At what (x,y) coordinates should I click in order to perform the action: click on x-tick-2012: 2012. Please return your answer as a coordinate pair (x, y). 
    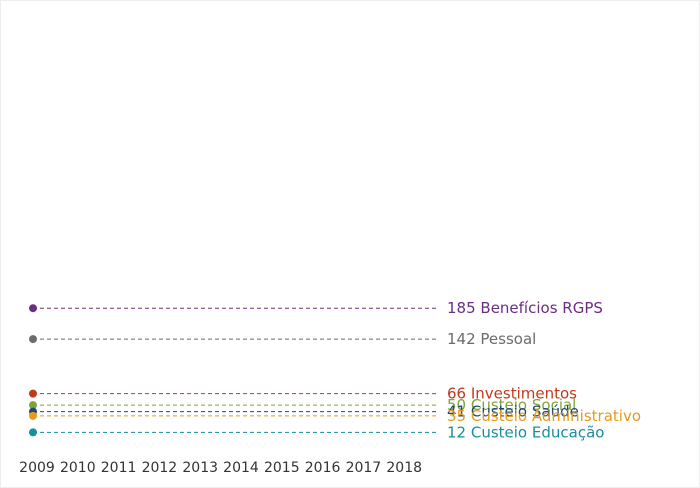
    Looking at the image, I should click on (160, 468).